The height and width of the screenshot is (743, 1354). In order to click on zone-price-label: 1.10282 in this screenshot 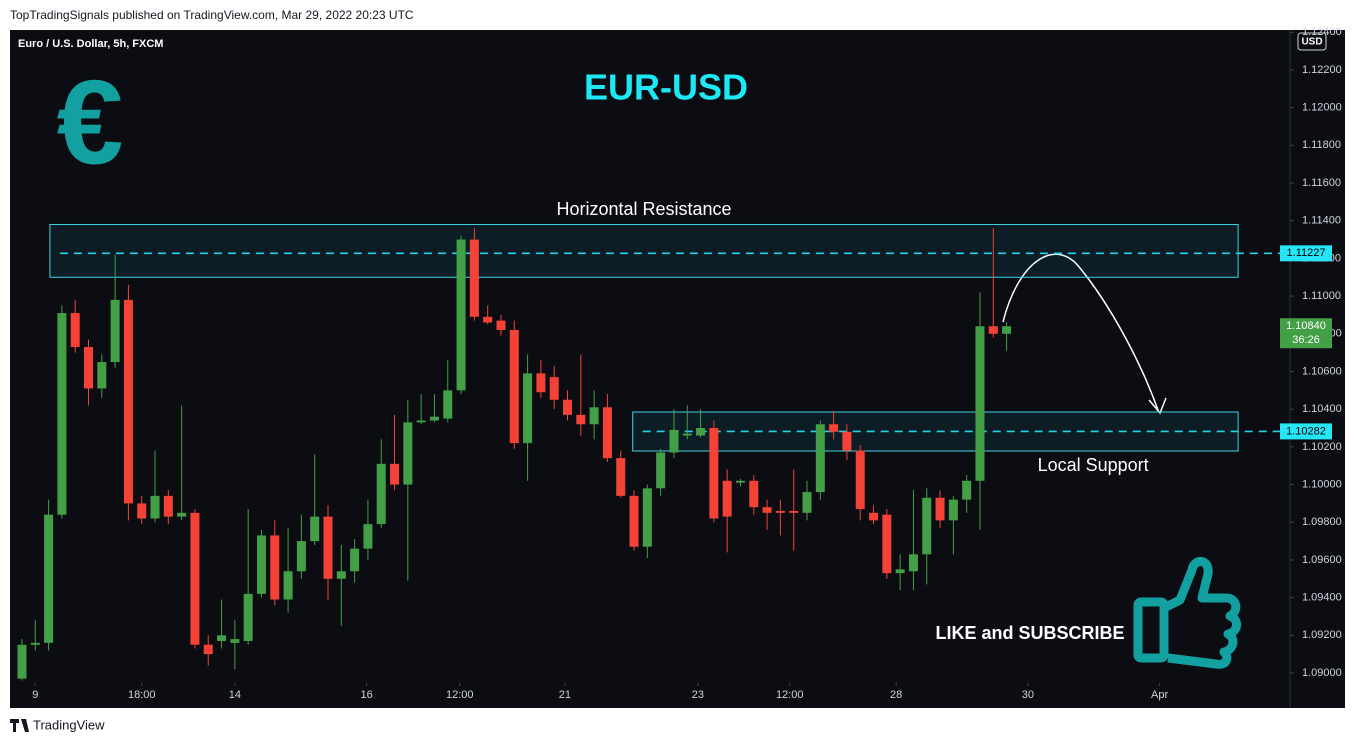, I will do `click(1306, 431)`.